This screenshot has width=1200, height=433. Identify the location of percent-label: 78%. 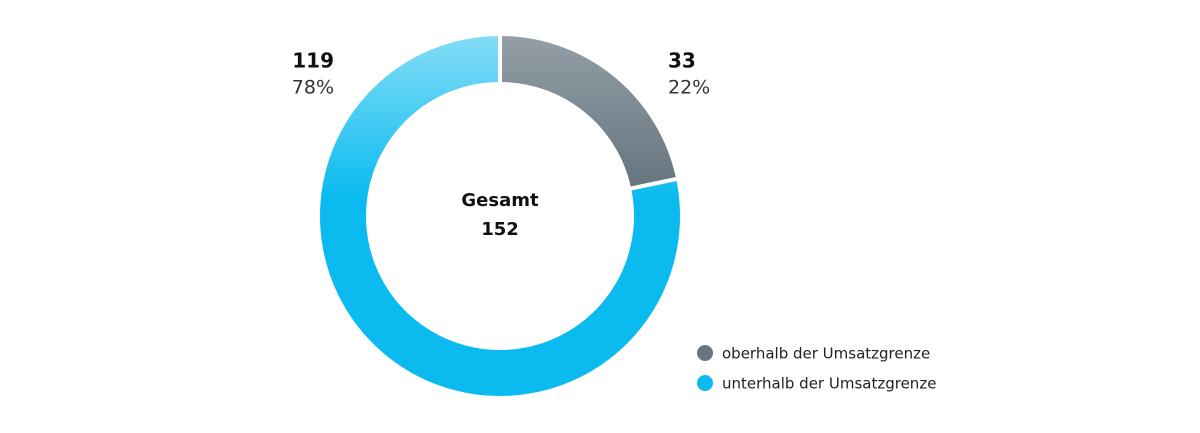
(313, 88).